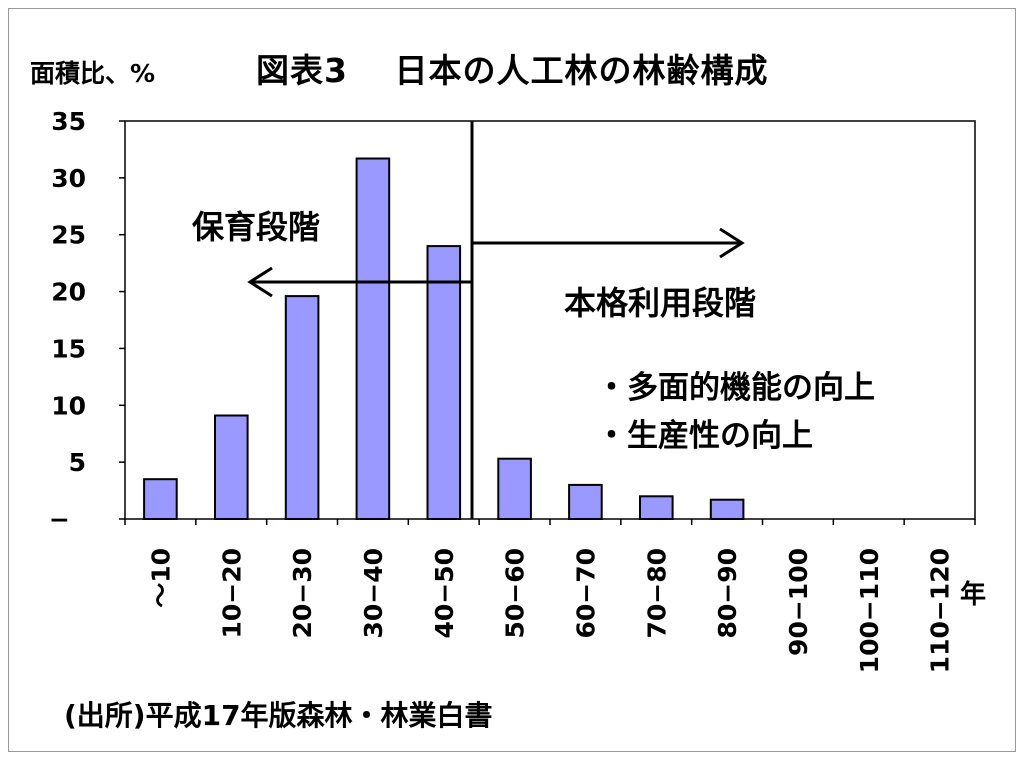 The height and width of the screenshot is (762, 1026). What do you see at coordinates (732, 243) in the screenshot?
I see `right-arrow-head` at bounding box center [732, 243].